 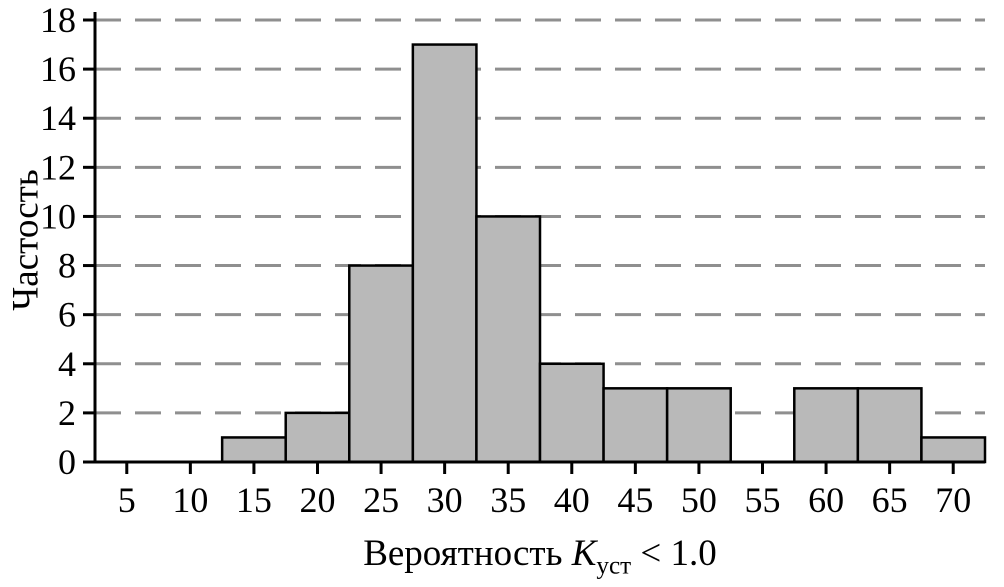 I want to click on y-tick-label: 8, so click(x=67, y=266).